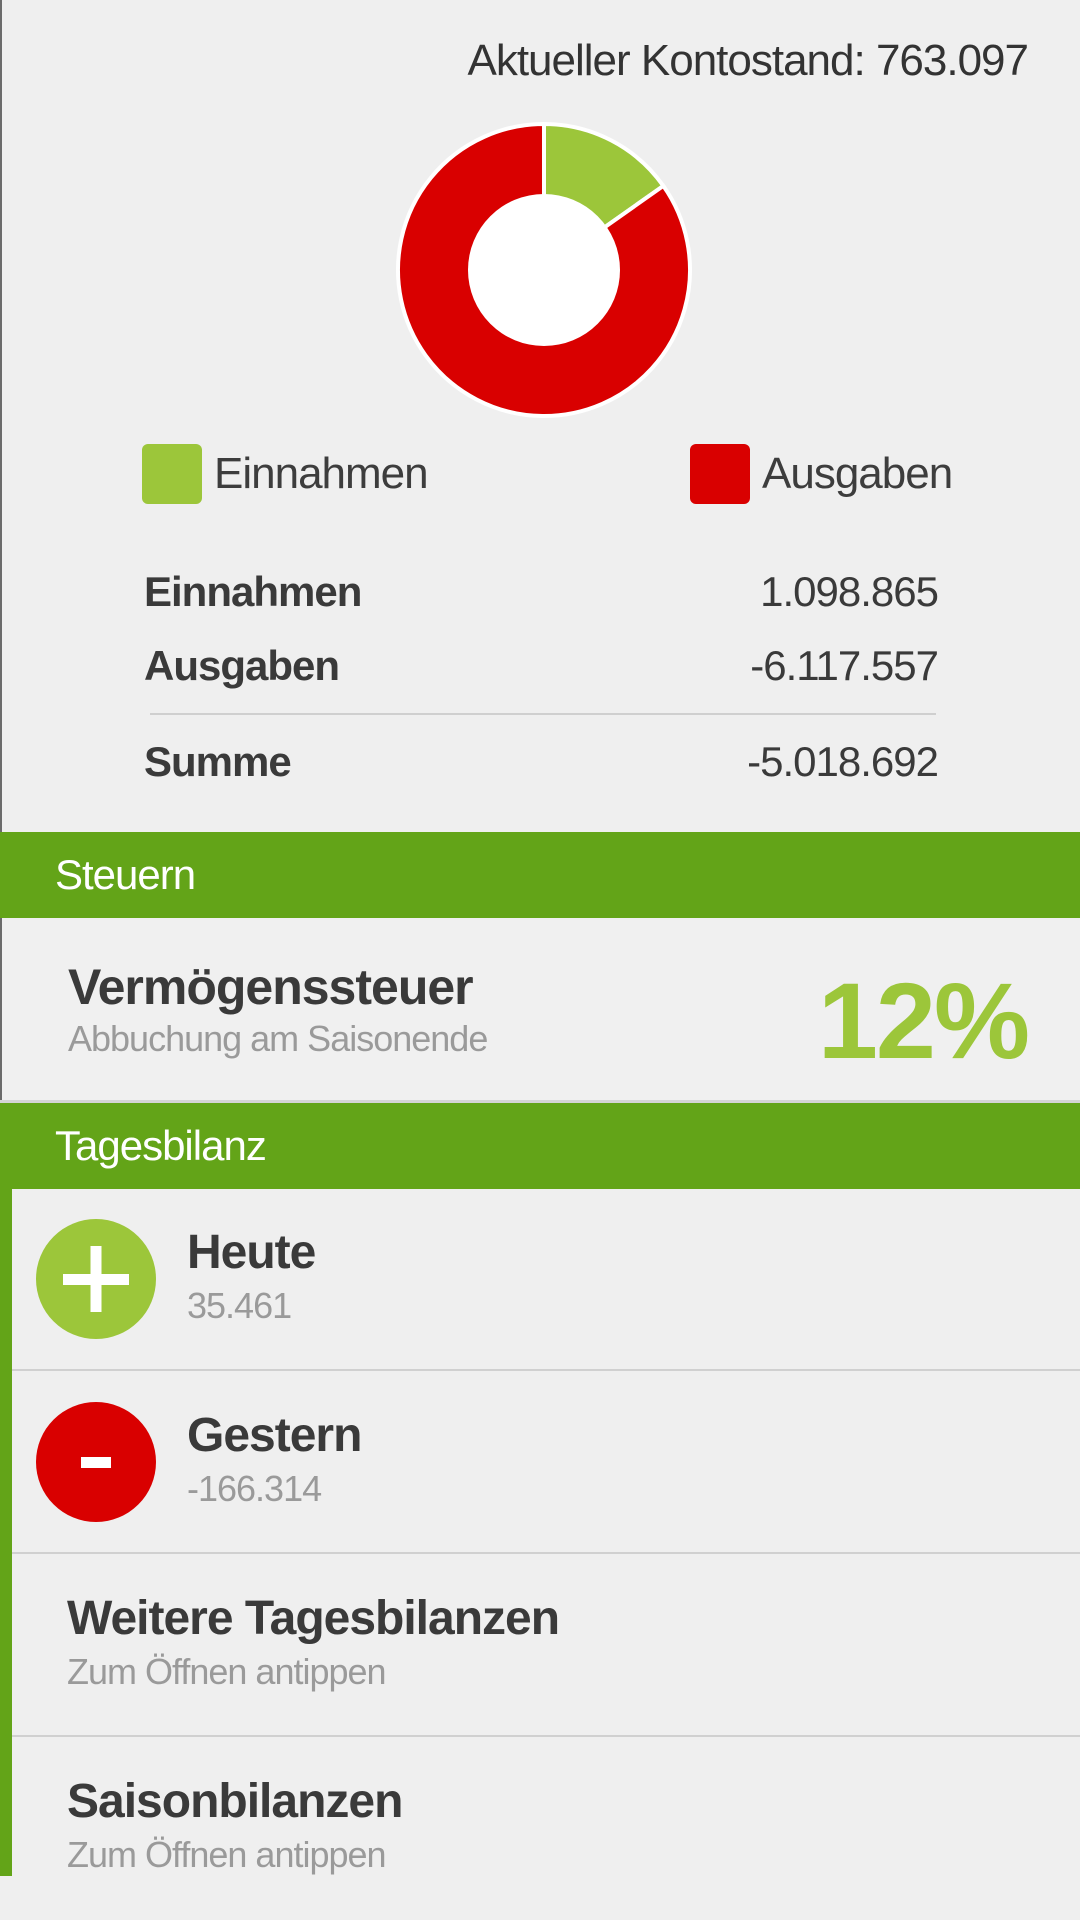 The height and width of the screenshot is (1920, 1080). I want to click on season-balances-subtitle: Zum Öffnen antippen, so click(227, 1854).